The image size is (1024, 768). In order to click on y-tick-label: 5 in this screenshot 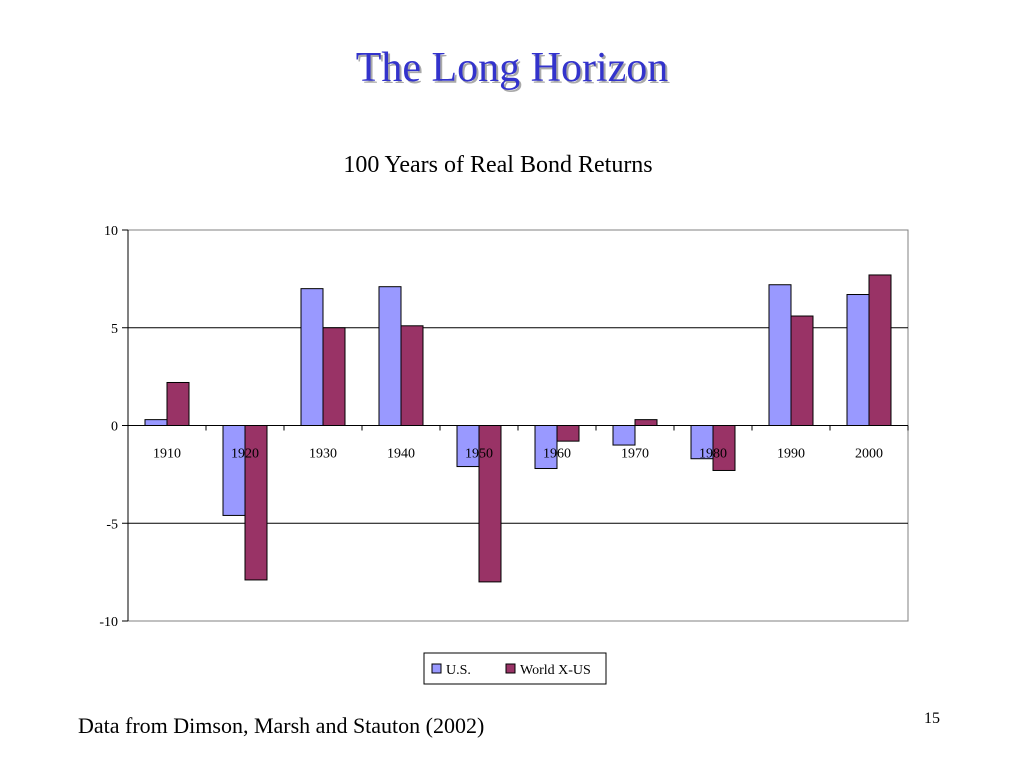, I will do `click(114, 329)`.